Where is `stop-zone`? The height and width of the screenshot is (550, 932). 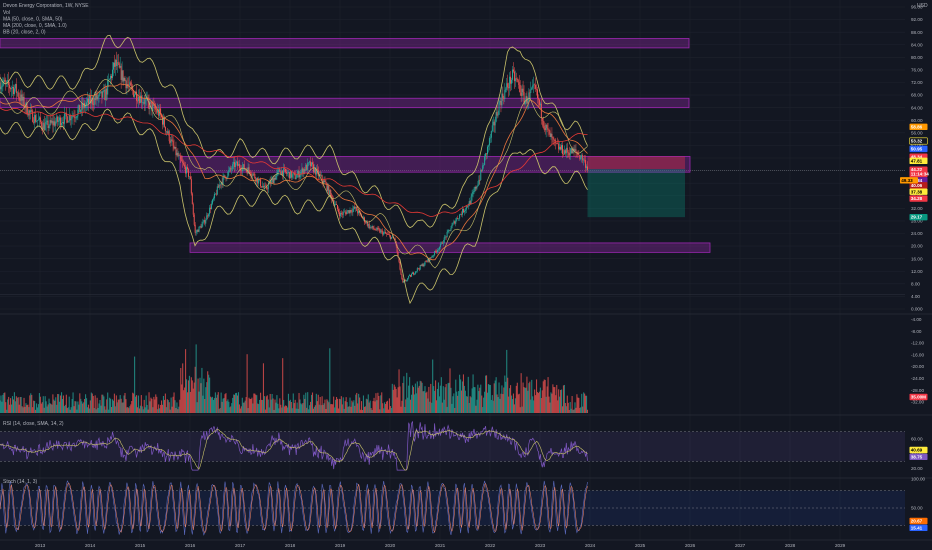 stop-zone is located at coordinates (636, 163).